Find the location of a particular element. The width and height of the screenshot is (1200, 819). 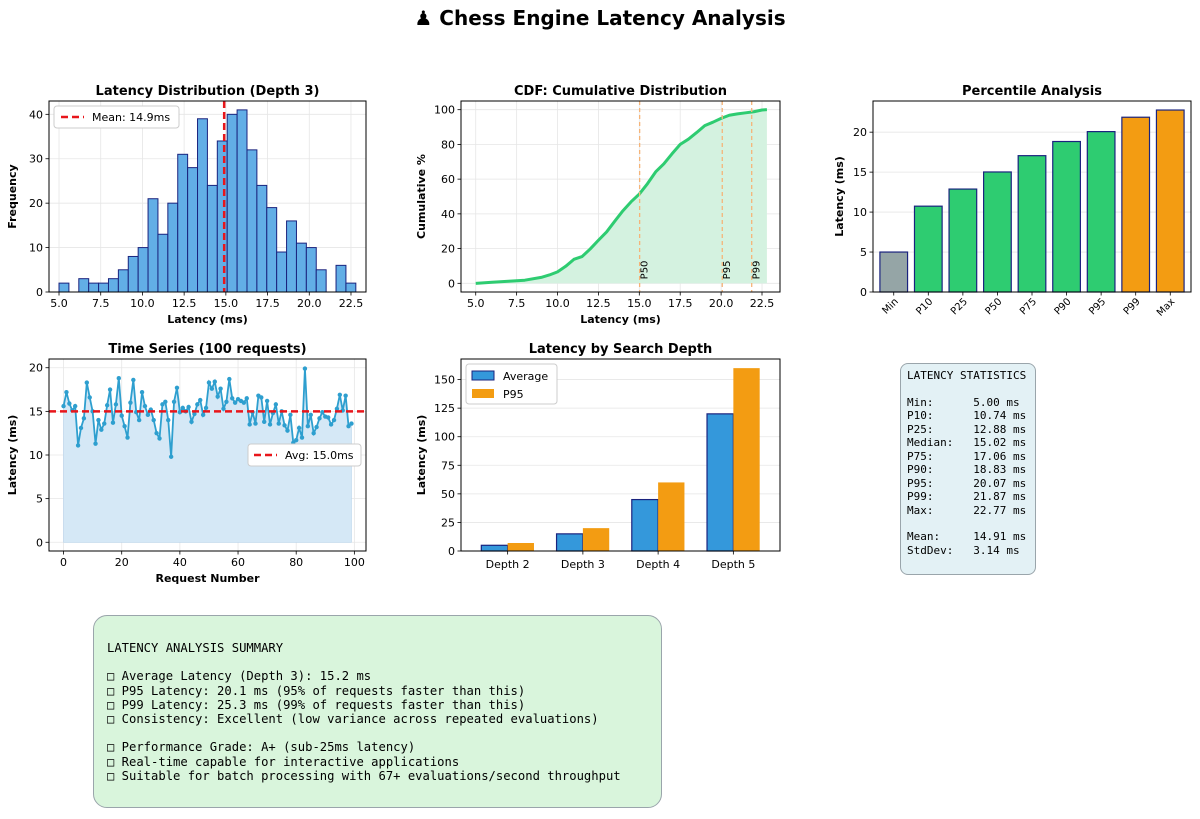

x-axis-label: Request Number is located at coordinates (208, 578).